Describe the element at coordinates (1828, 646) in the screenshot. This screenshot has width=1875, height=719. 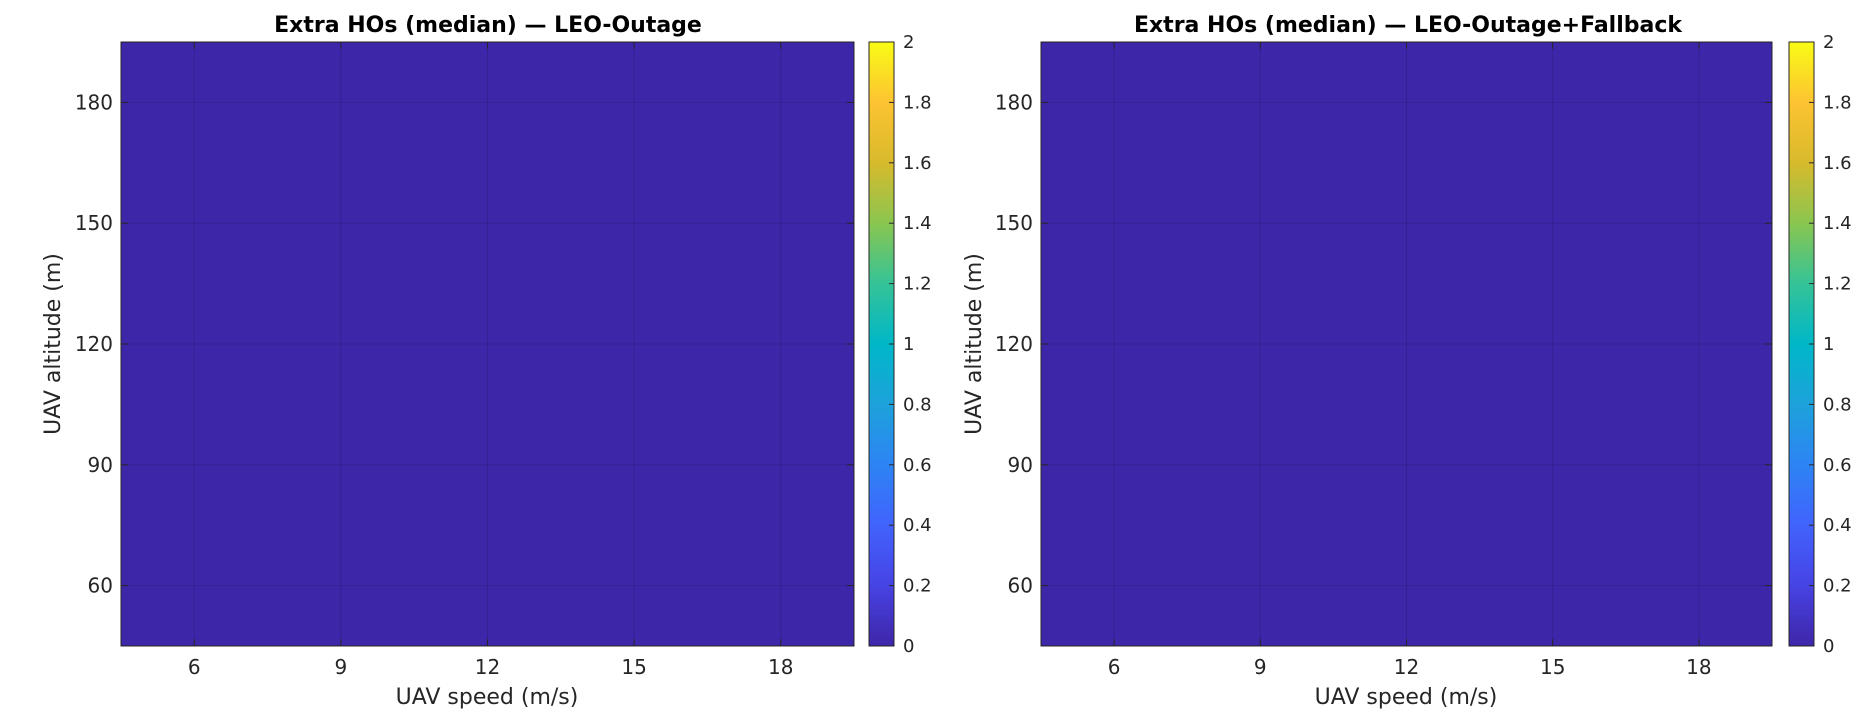
I see `colorbar-tick-label: 0` at that location.